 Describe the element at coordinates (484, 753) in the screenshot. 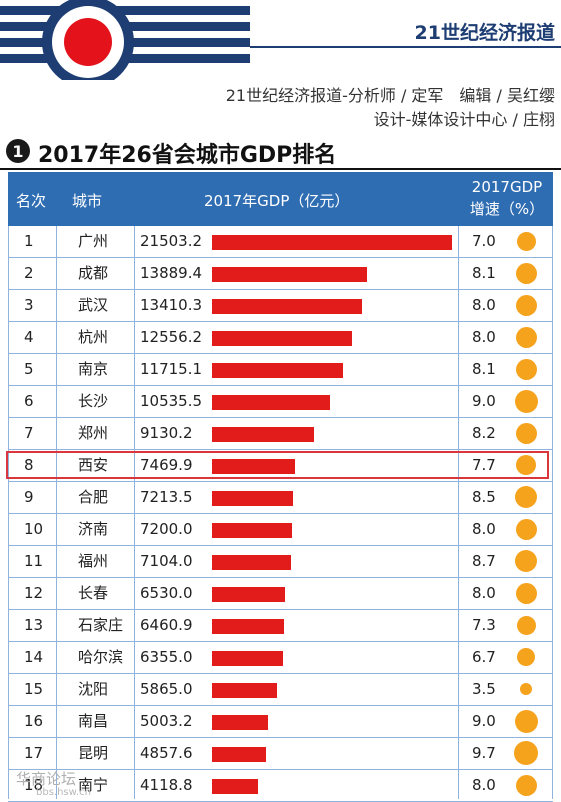

I see `growth-value-label: 9.7` at that location.